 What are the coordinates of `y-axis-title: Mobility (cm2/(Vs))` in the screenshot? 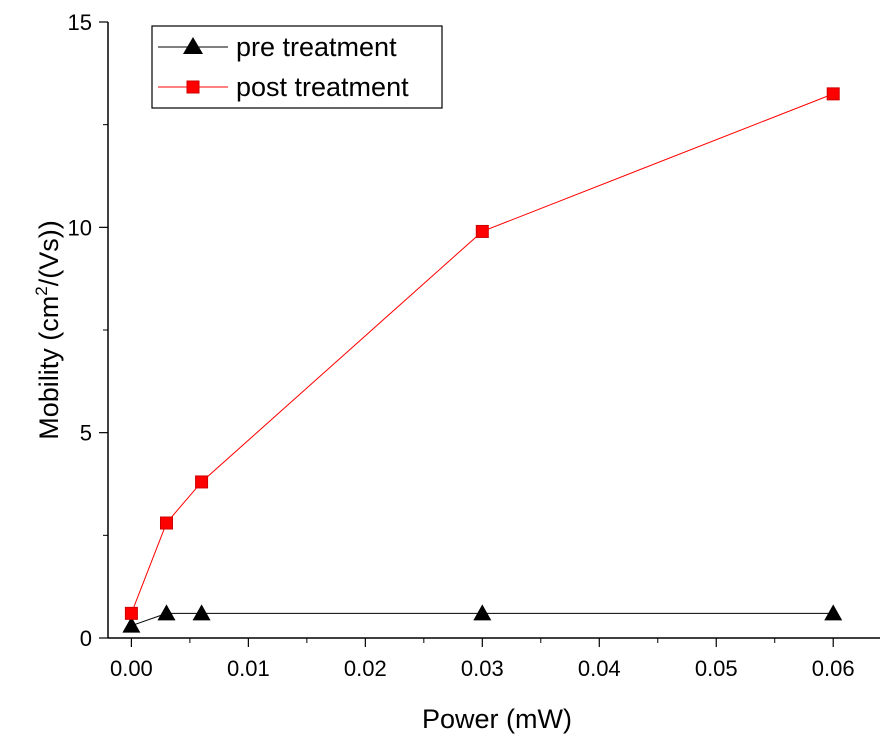 It's located at (48, 329).